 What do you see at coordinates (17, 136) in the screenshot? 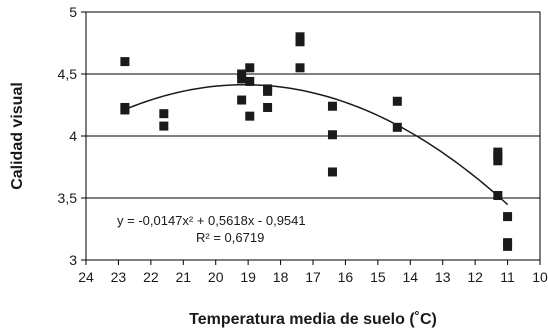
I see `y-axis-title: Calidad visual` at bounding box center [17, 136].